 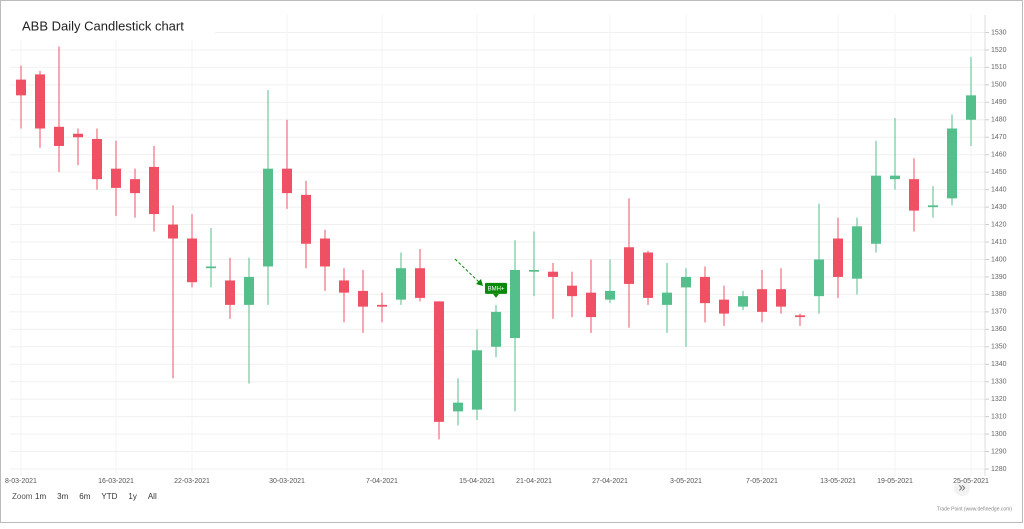 I want to click on y-tick-label: 1460, so click(x=999, y=155).